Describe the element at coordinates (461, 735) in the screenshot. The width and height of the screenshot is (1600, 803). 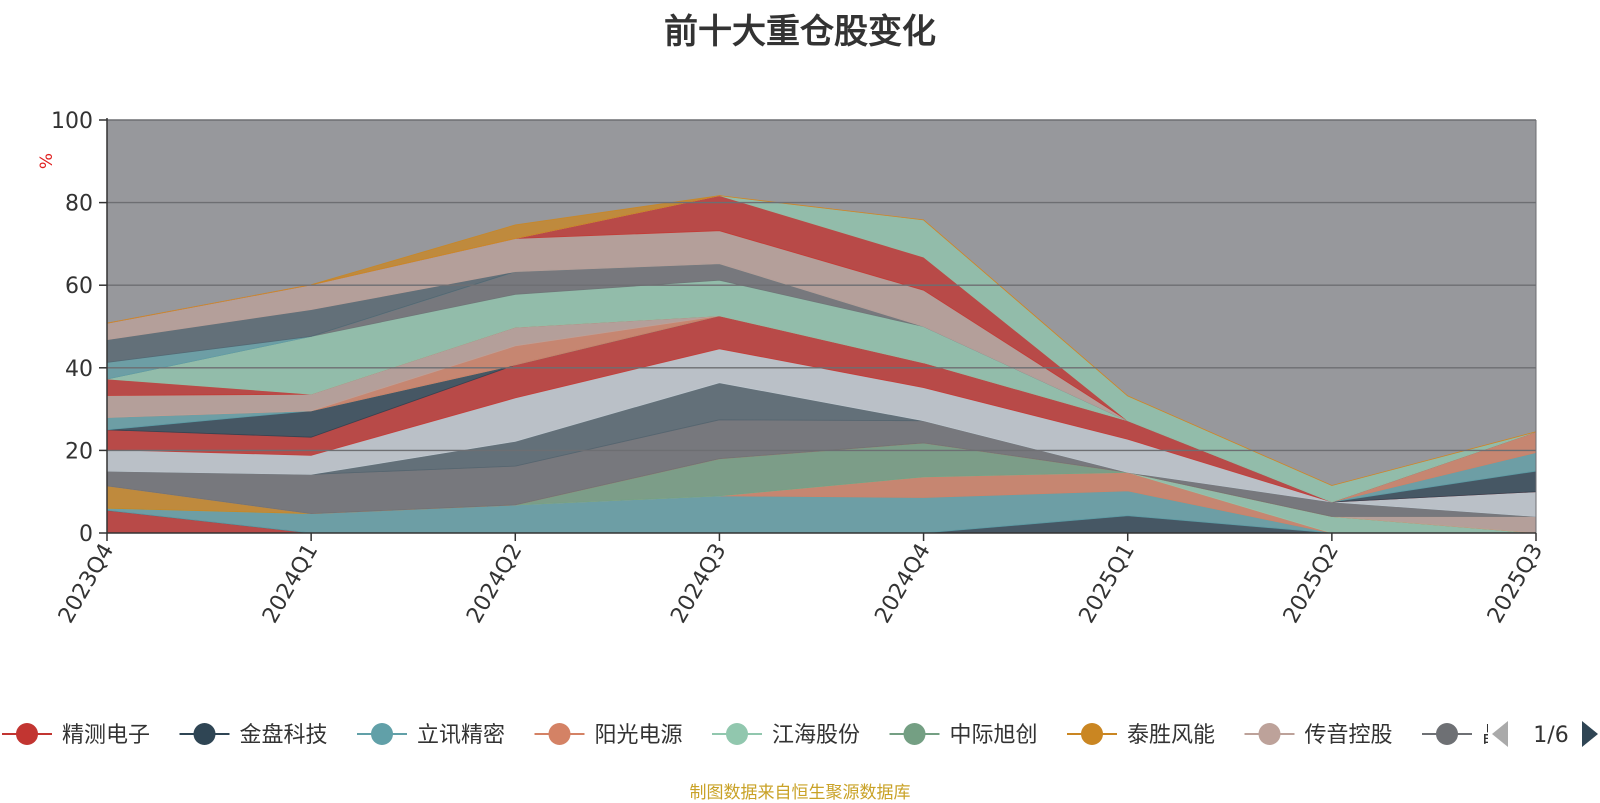
I see `legend-label: 立讯精密` at that location.